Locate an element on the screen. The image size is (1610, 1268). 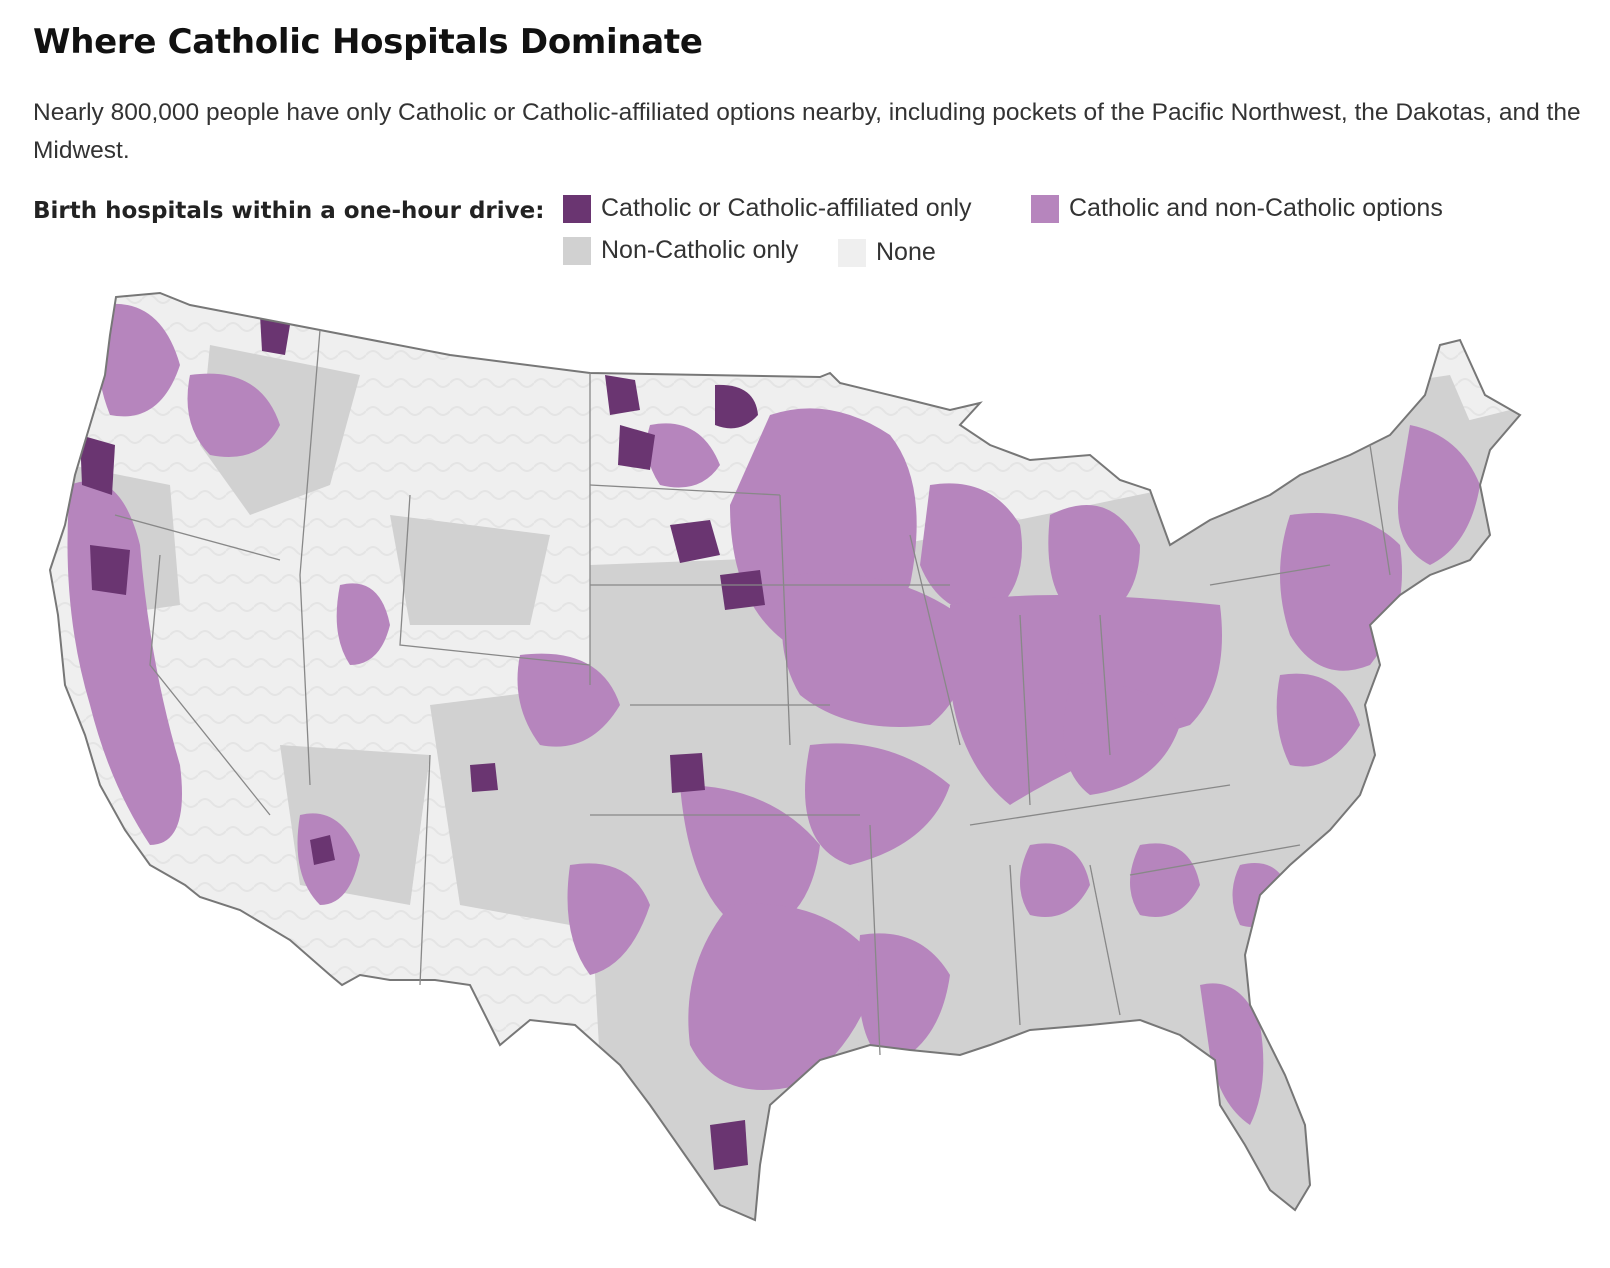
state-border-ar-la is located at coordinates (875, 940).